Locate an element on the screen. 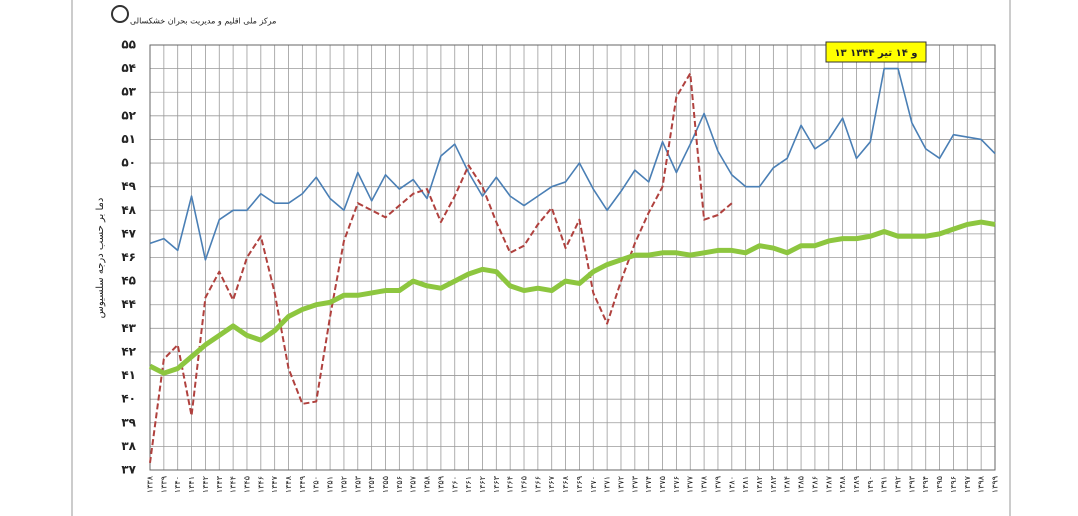 The image size is (1078, 516). x-tick-label: ۱۳۹۵ is located at coordinates (939, 484).